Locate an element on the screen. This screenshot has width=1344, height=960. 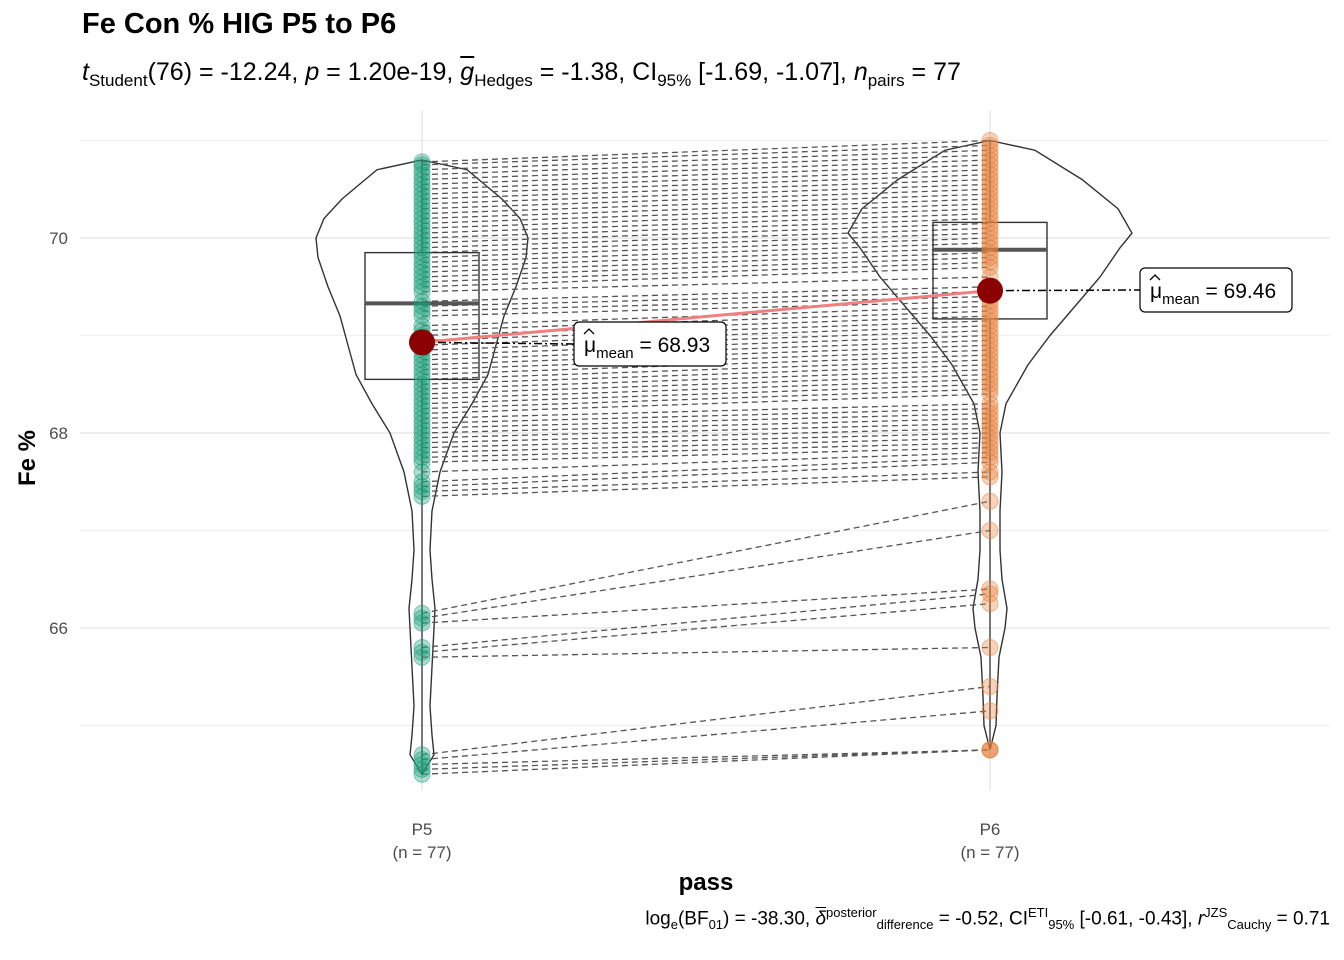
mean-label-box is located at coordinates (650, 344).